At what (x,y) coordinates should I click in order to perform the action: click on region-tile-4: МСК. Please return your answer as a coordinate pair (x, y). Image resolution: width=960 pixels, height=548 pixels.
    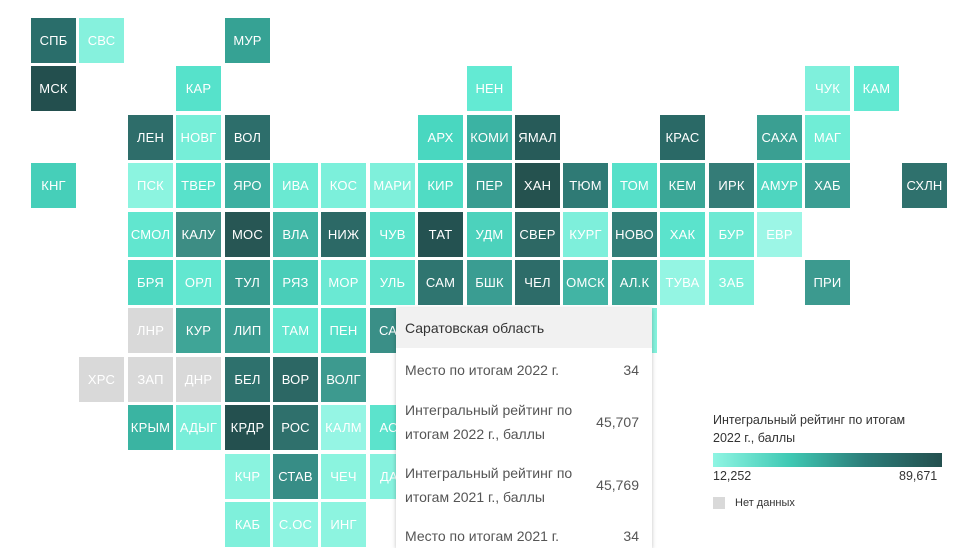
    Looking at the image, I should click on (53, 88).